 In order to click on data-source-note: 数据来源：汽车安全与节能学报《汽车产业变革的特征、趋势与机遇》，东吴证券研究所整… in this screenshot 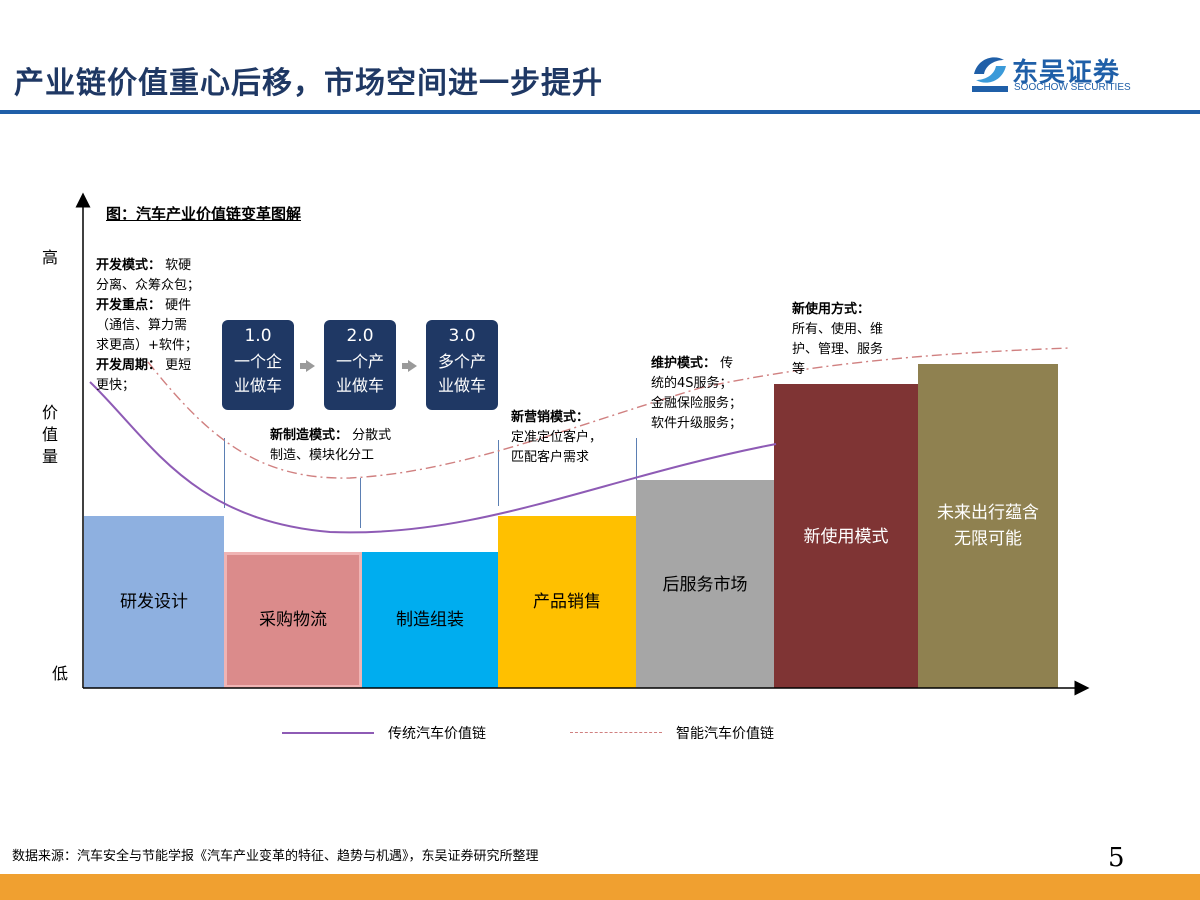, I will do `click(275, 856)`.